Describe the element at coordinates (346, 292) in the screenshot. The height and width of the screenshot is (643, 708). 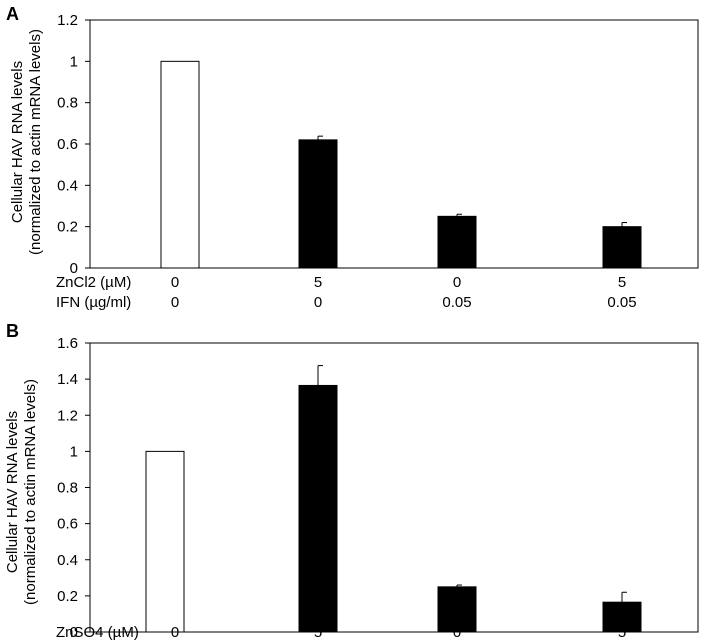
I see `treatment-rows: ZnCl2 (µM) 0 5 0 5 IFN (µg/ml) 0 0 0.05 0.05` at that location.